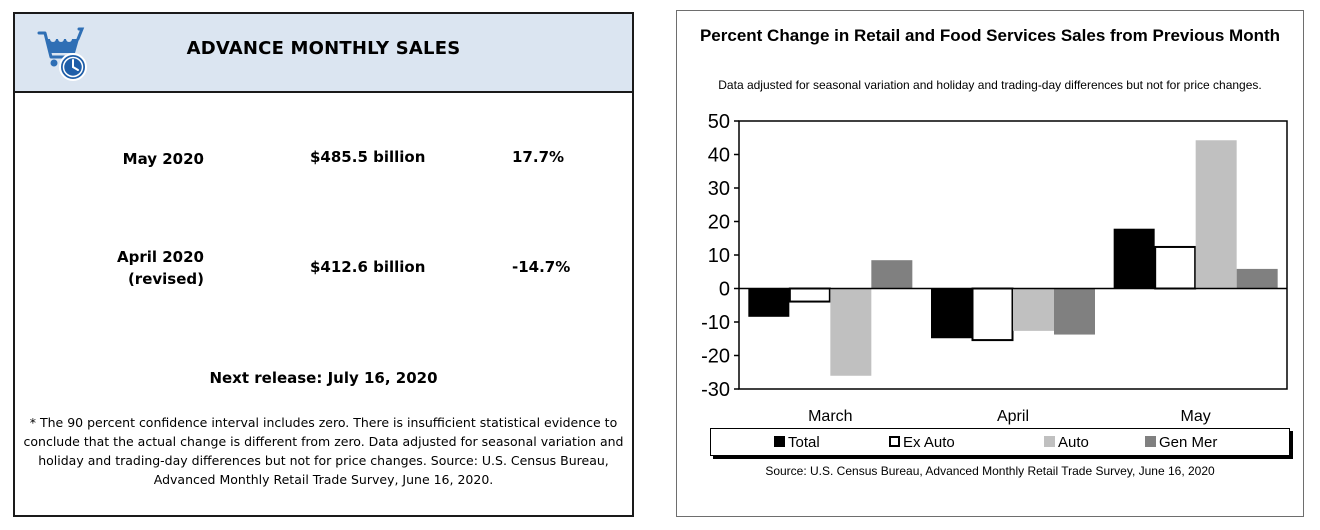  I want to click on y-tick-label: -30, so click(715, 390).